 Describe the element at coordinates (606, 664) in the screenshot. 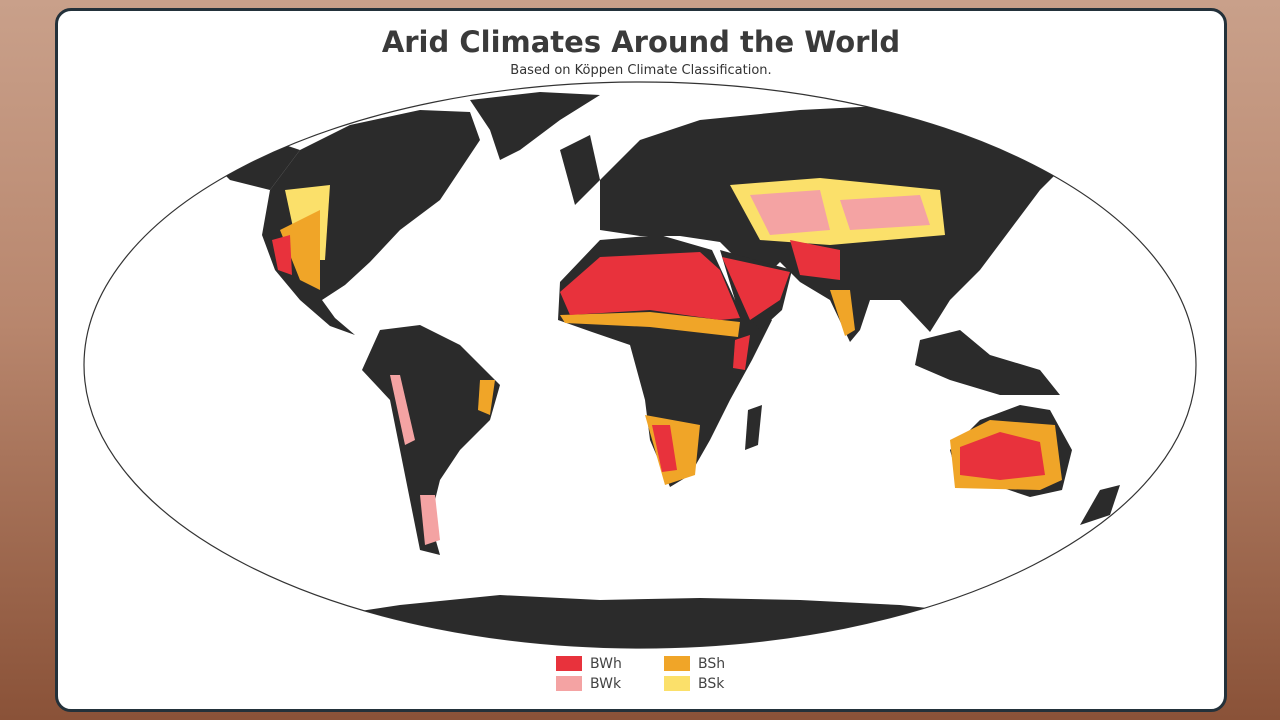

I see `legend-label: BWh` at that location.